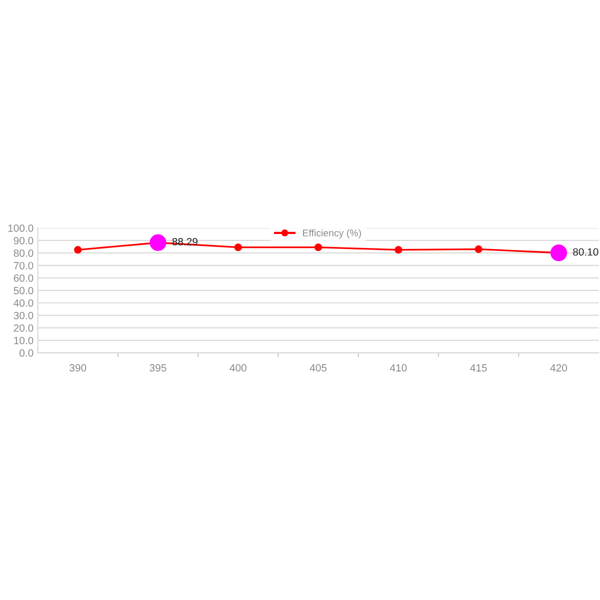  Describe the element at coordinates (24, 253) in the screenshot. I see `y-tick-label: 80.0` at that location.